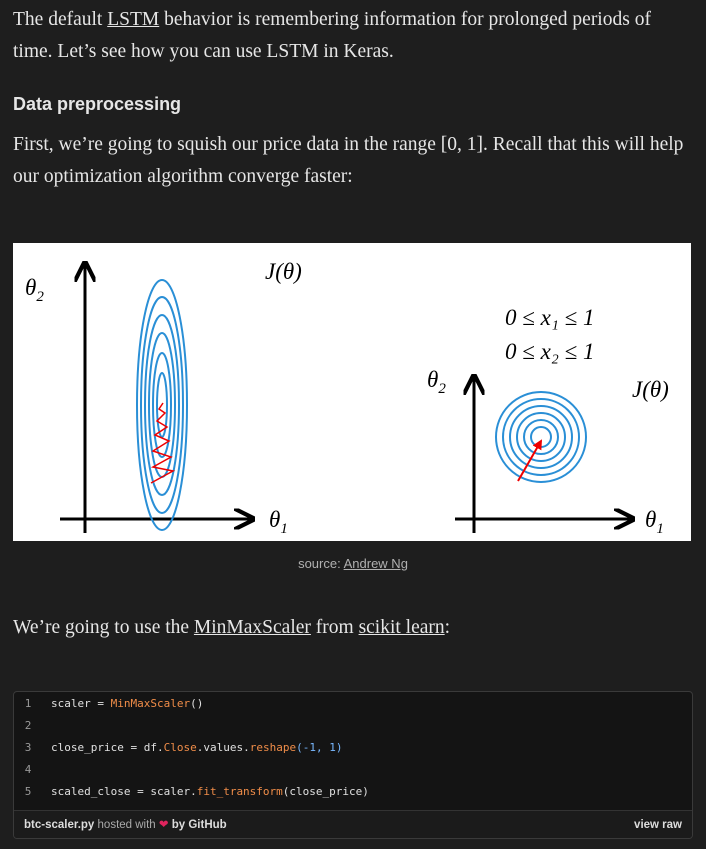  Describe the element at coordinates (199, 825) in the screenshot. I see `github-link: by GitHub` at that location.